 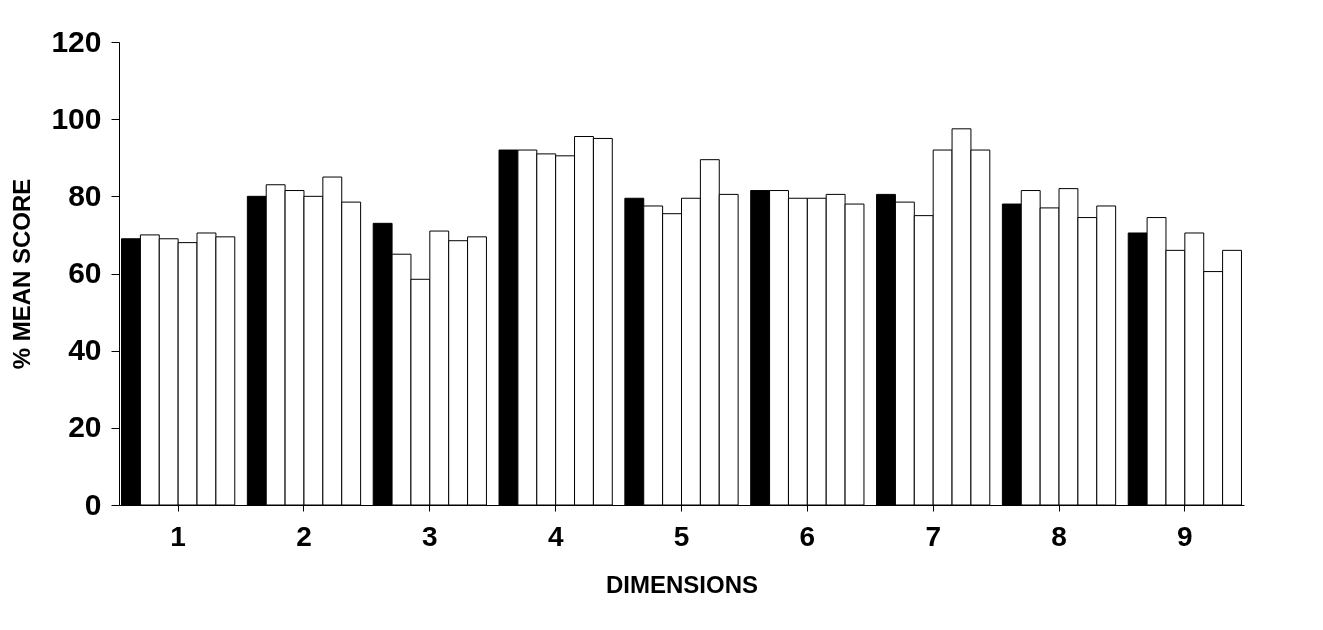 What do you see at coordinates (85, 195) in the screenshot?
I see `y-tick-label: 80` at bounding box center [85, 195].